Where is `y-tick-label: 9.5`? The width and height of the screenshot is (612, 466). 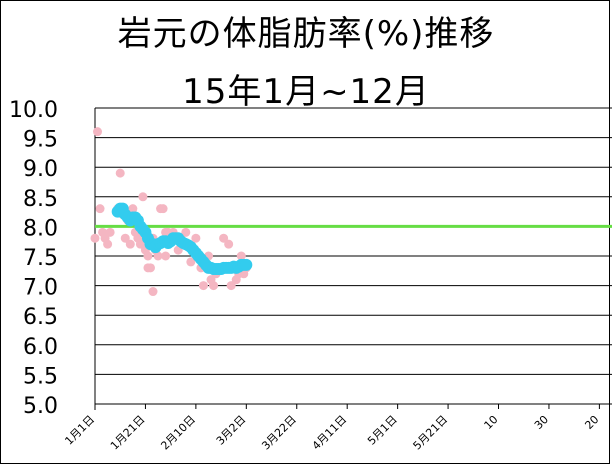
y-tick-label: 9.5 is located at coordinates (40, 140).